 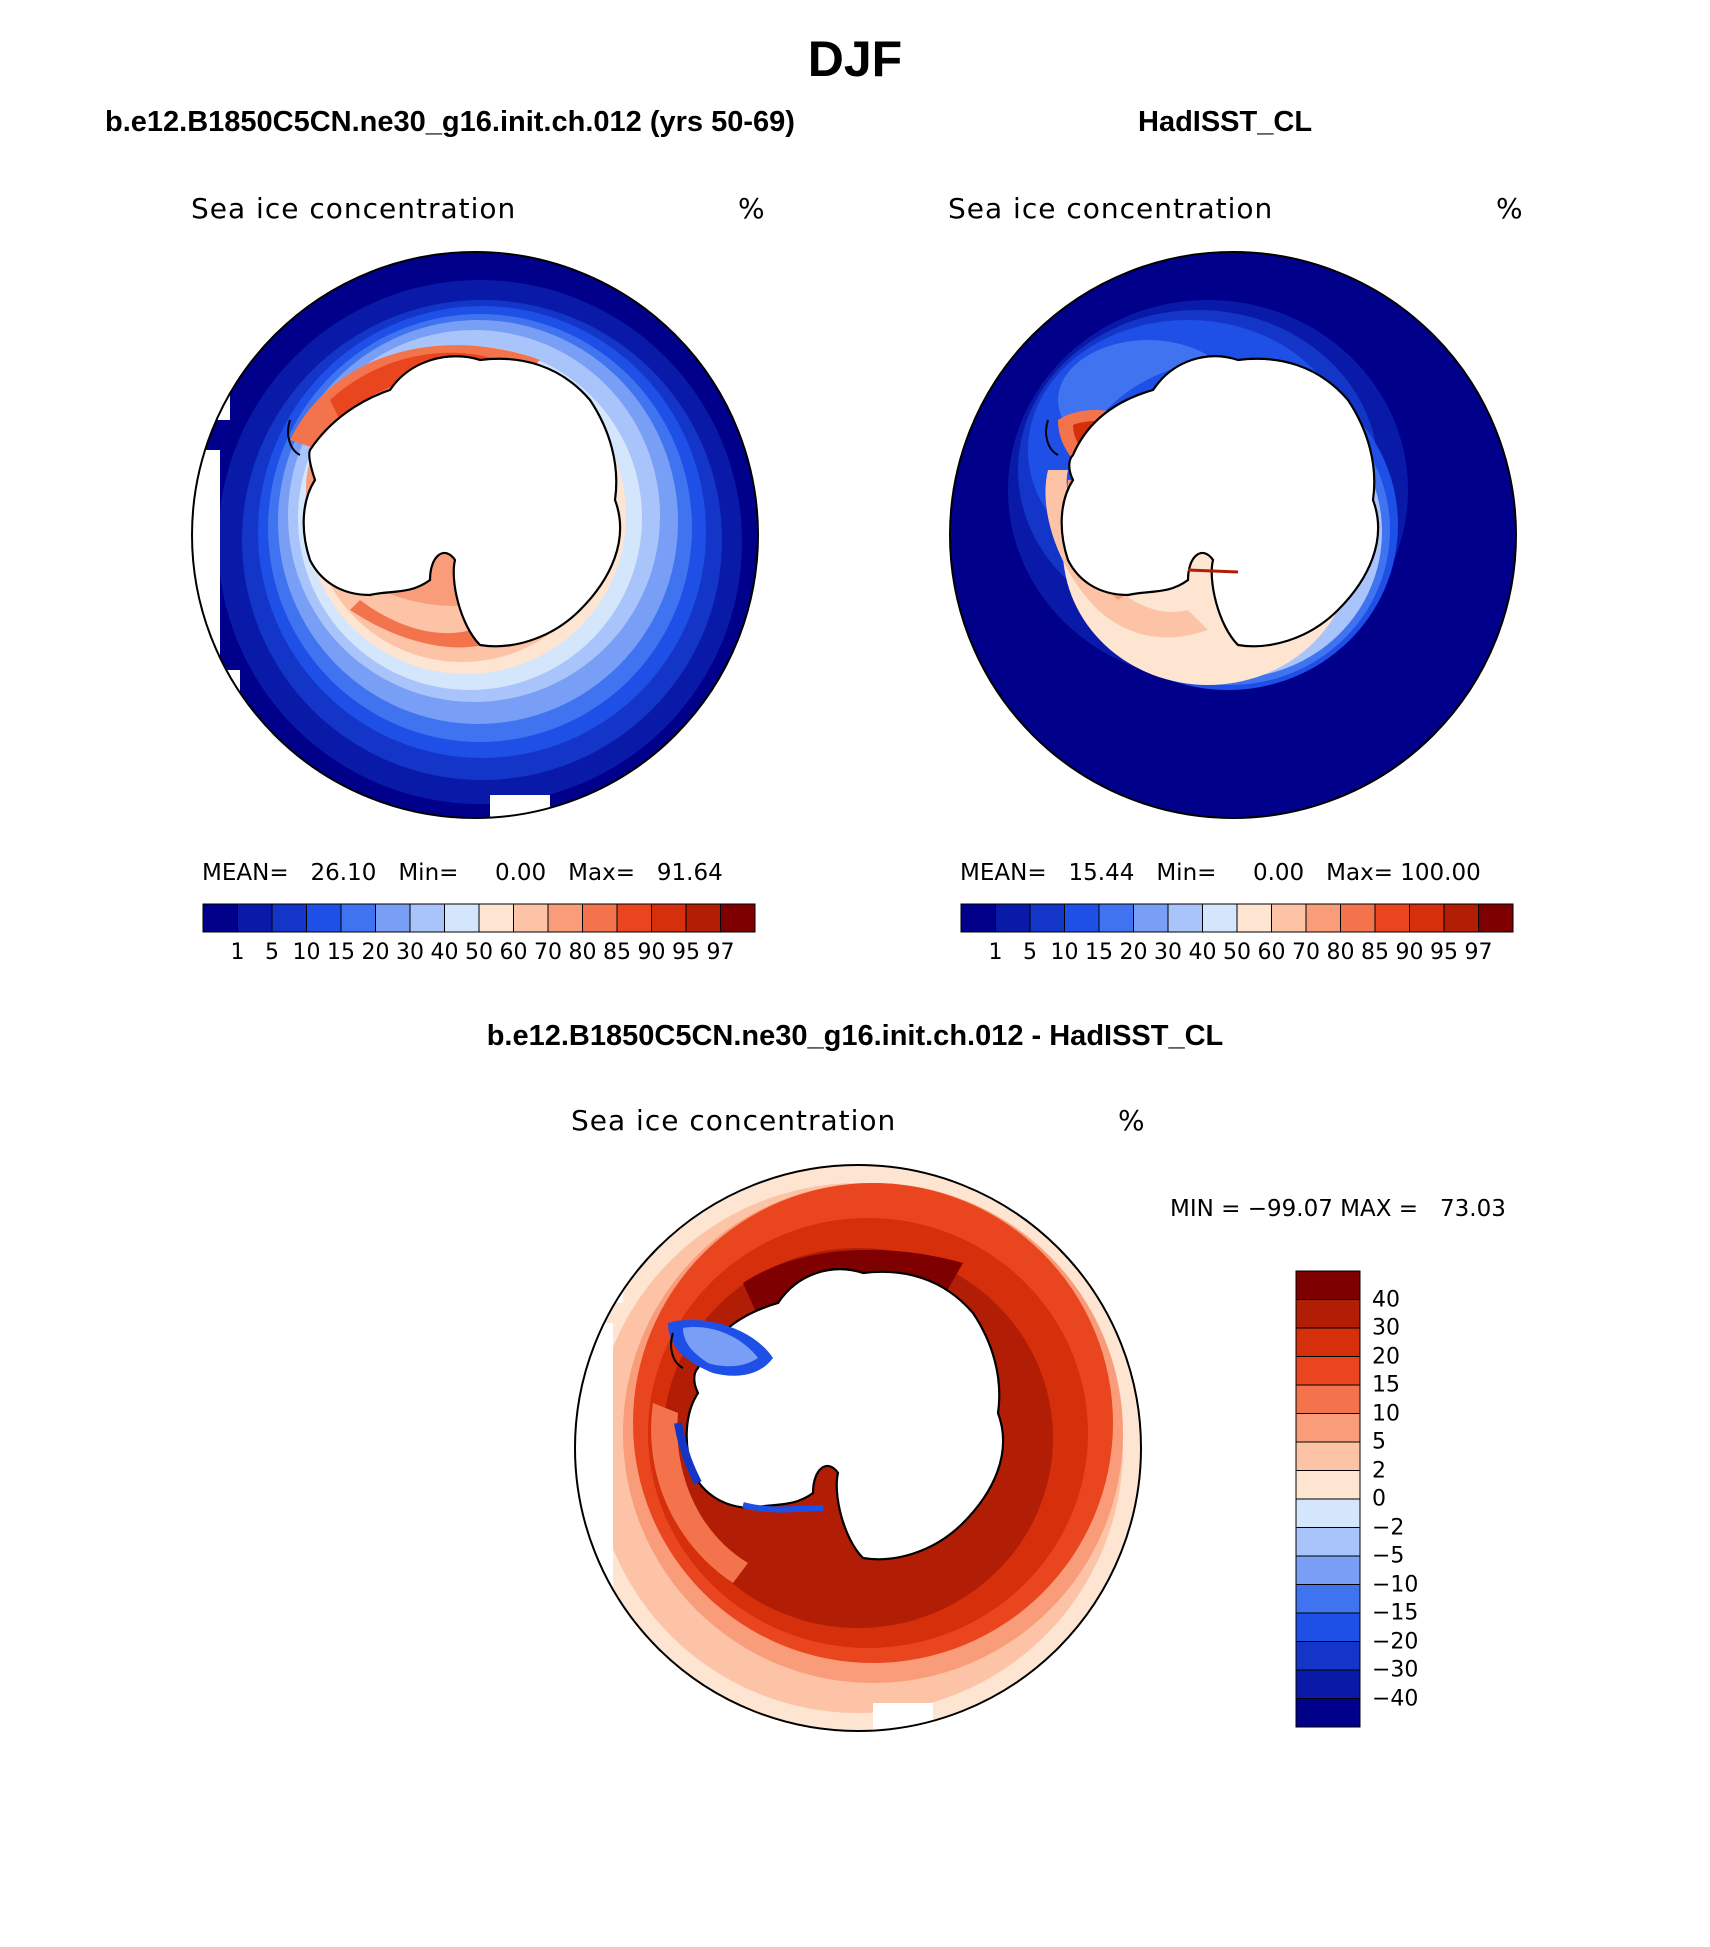 I want to click on model-colorbar, so click(x=479, y=918).